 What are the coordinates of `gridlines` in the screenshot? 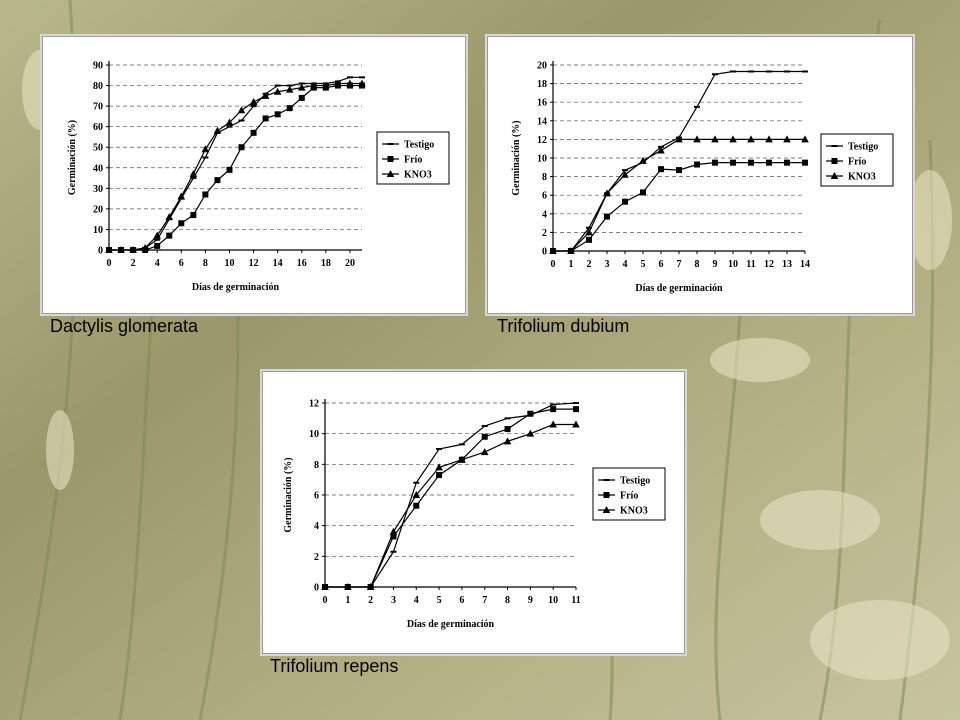 It's located at (450, 479).